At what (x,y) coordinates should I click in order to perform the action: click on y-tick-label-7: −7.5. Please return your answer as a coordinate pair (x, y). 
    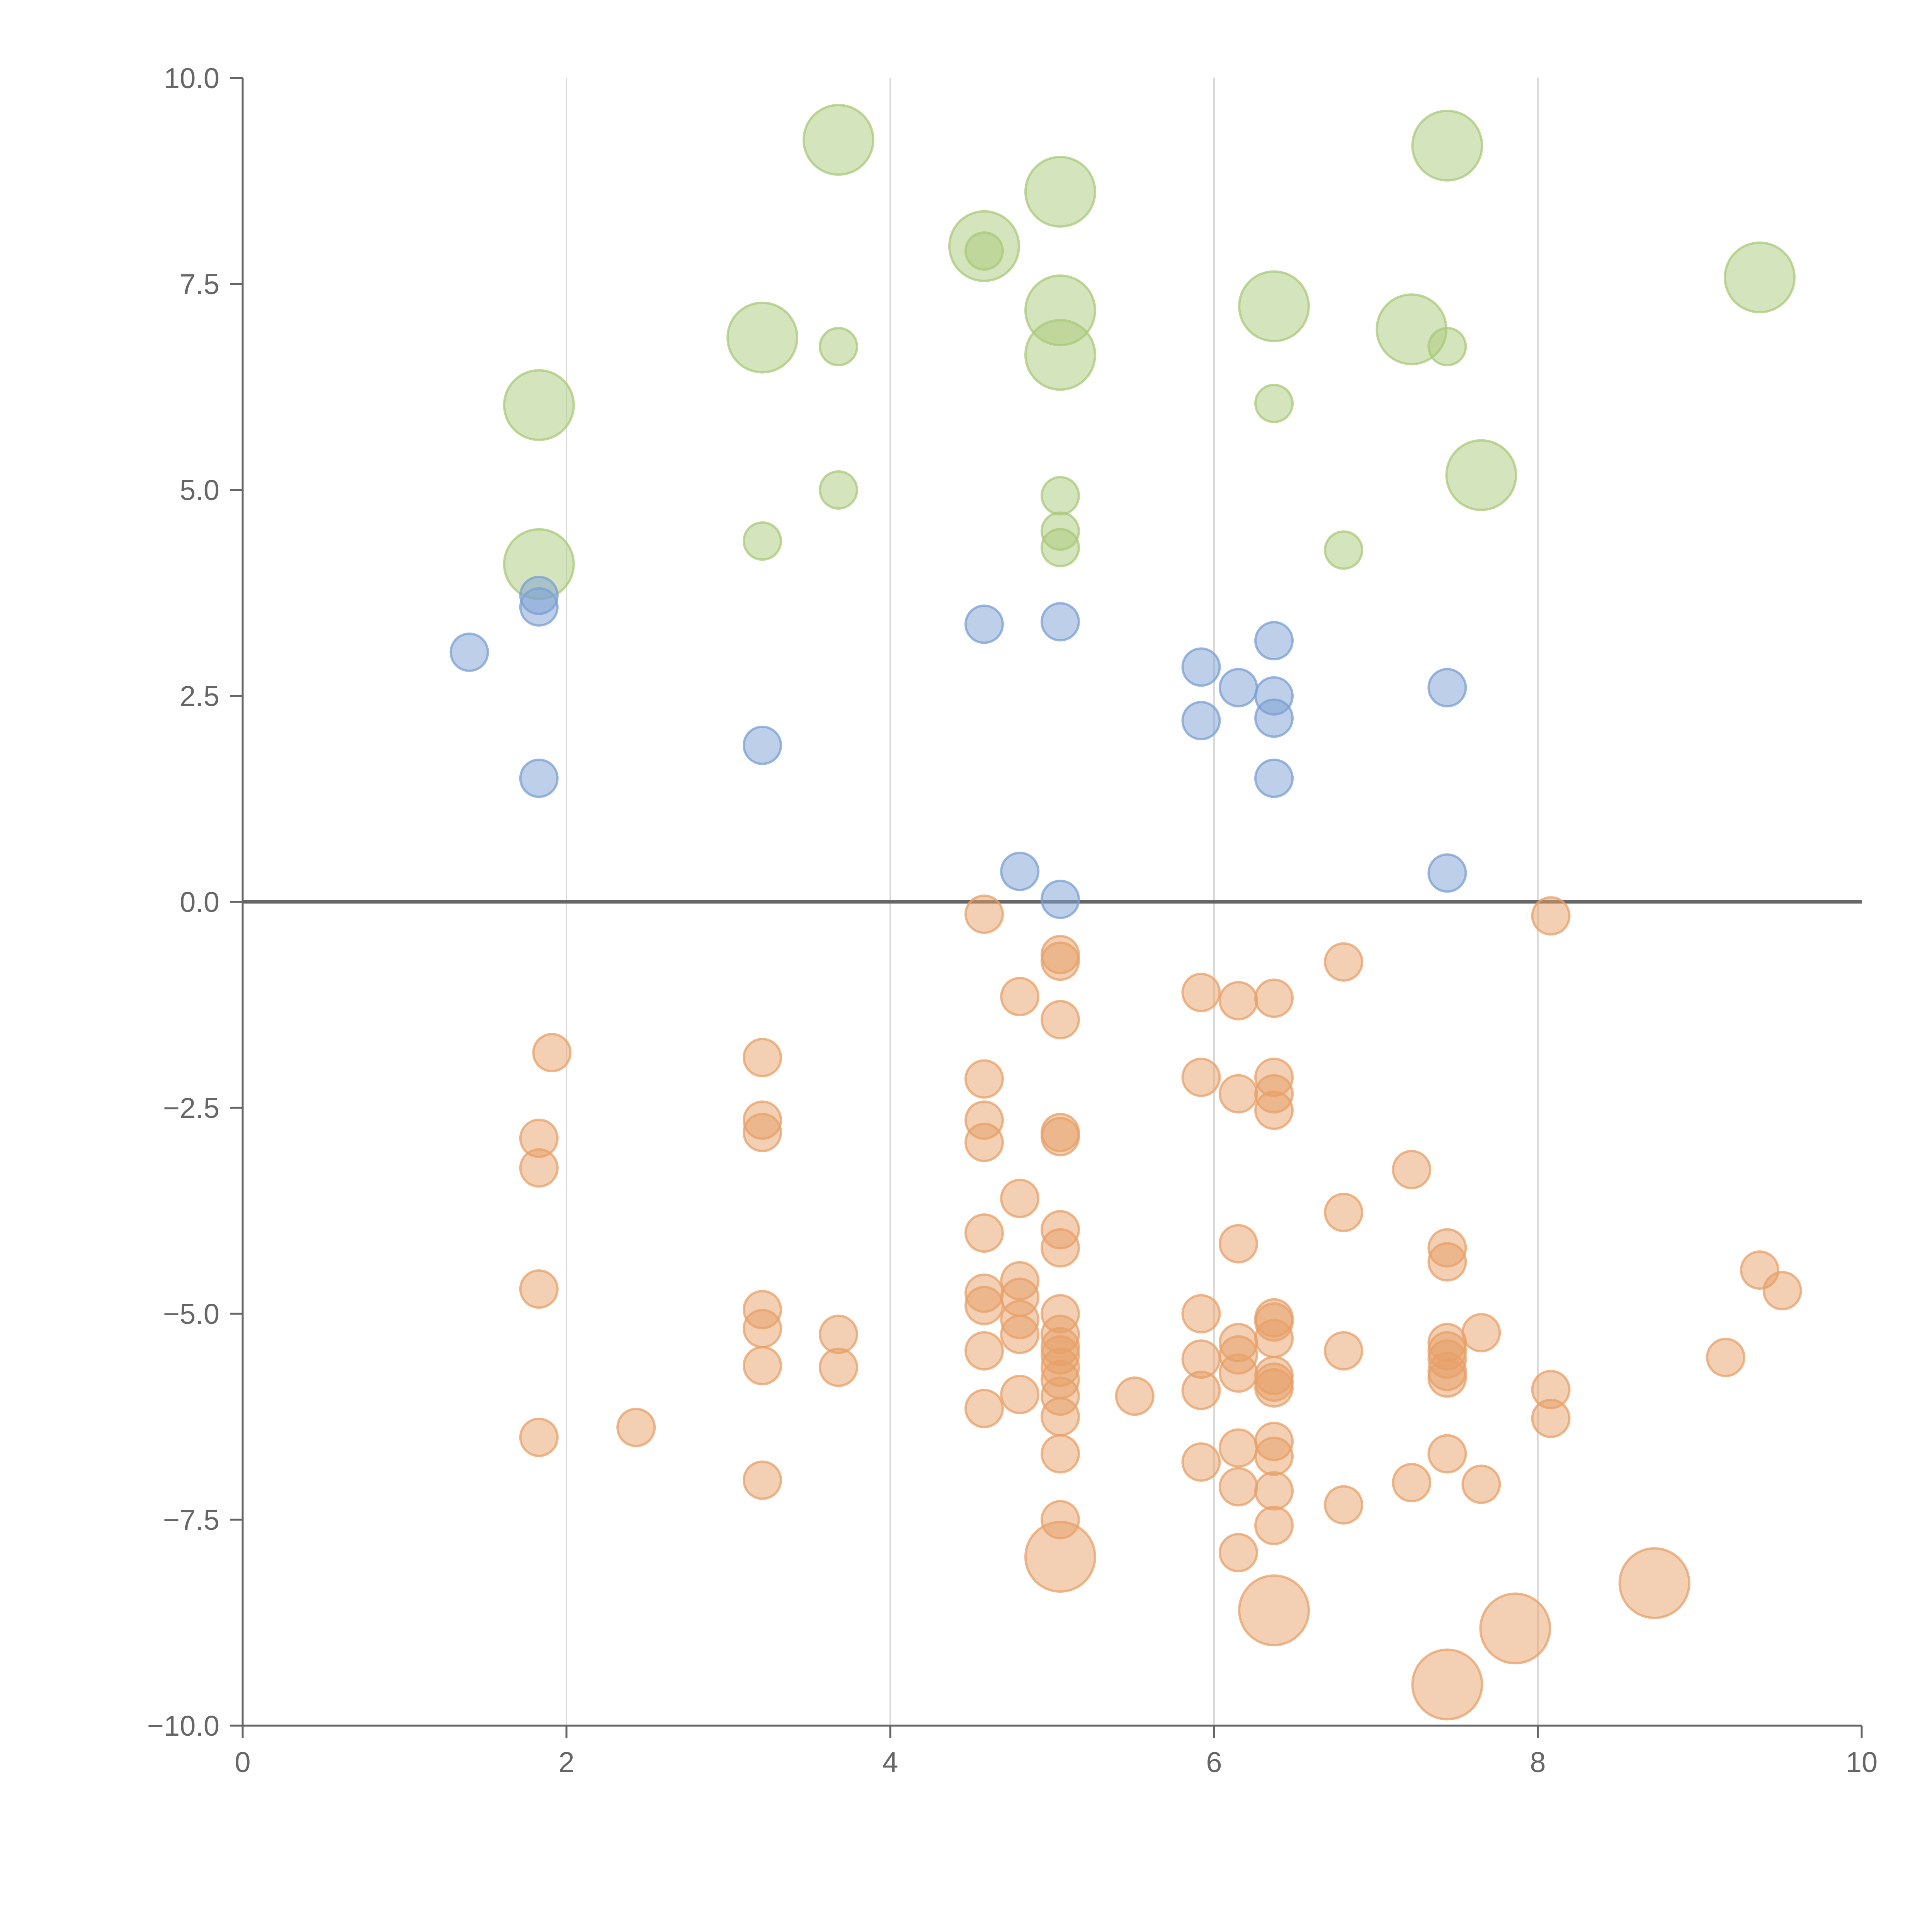
    Looking at the image, I should click on (191, 1520).